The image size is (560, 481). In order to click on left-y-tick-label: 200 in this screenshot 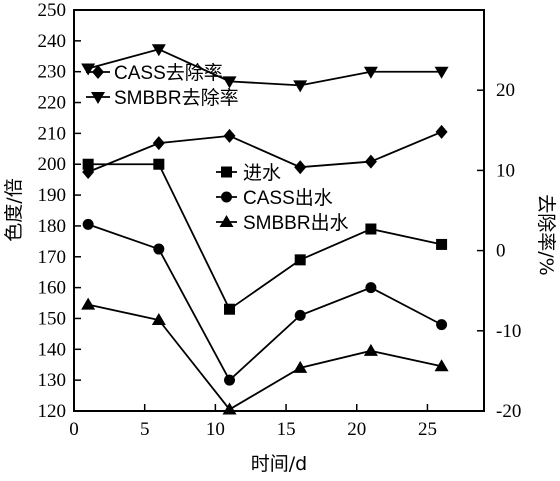, I will do `click(52, 164)`.